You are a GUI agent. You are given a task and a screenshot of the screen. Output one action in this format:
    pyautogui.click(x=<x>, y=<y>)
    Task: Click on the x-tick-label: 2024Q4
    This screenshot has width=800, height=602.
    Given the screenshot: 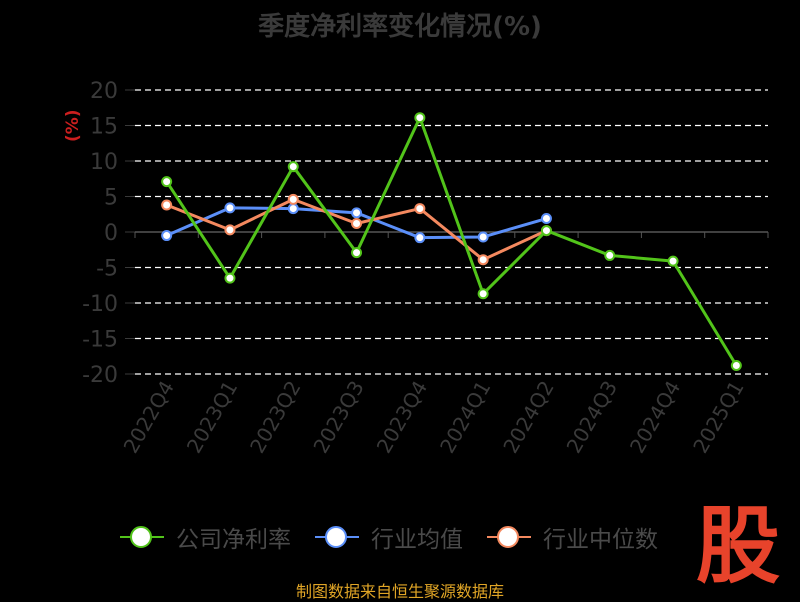 What is the action you would take?
    pyautogui.click(x=655, y=417)
    